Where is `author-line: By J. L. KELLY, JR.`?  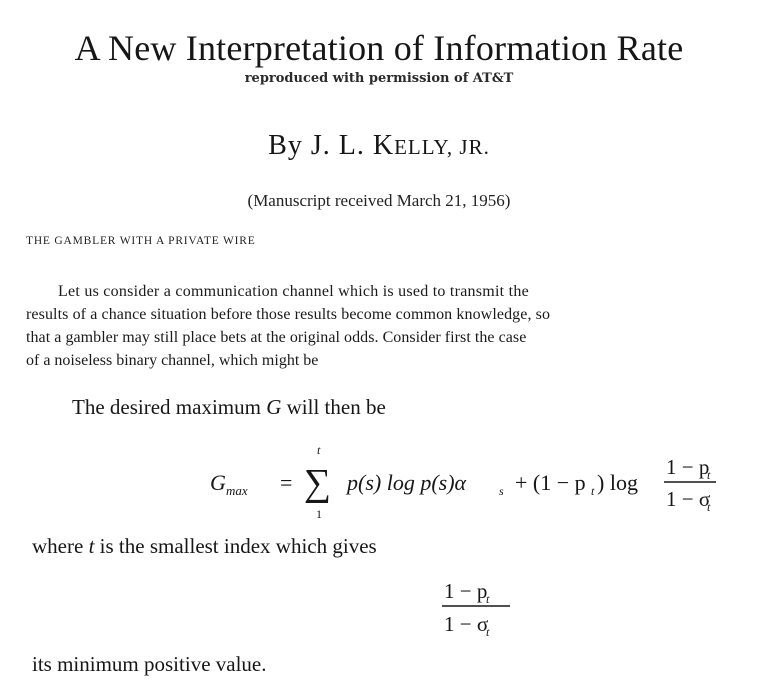 author-line: By J. L. KELLY, JR. is located at coordinates (379, 146).